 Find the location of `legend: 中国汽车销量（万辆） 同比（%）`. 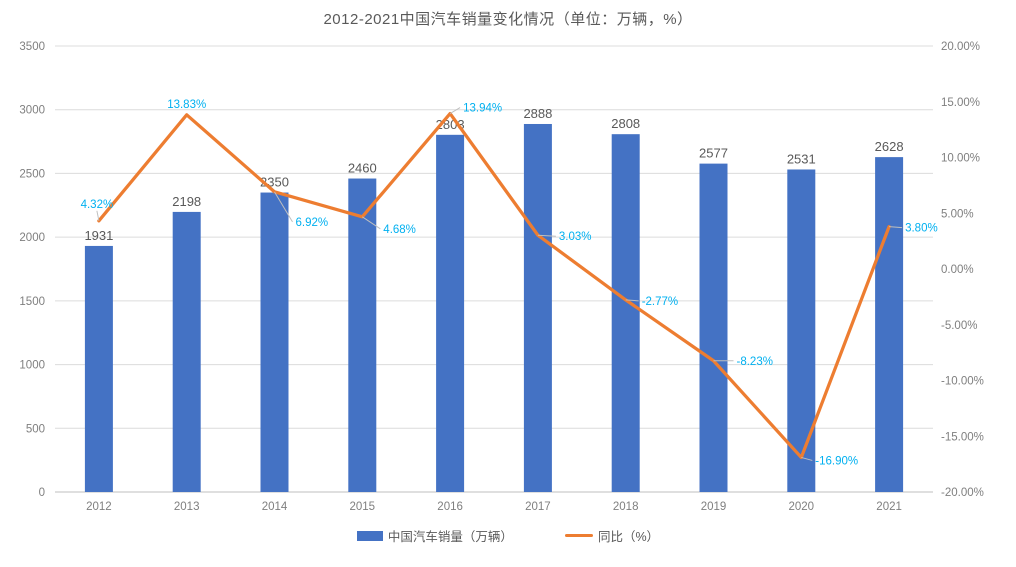

legend: 中国汽车销量（万辆） 同比（%） is located at coordinates (508, 535).